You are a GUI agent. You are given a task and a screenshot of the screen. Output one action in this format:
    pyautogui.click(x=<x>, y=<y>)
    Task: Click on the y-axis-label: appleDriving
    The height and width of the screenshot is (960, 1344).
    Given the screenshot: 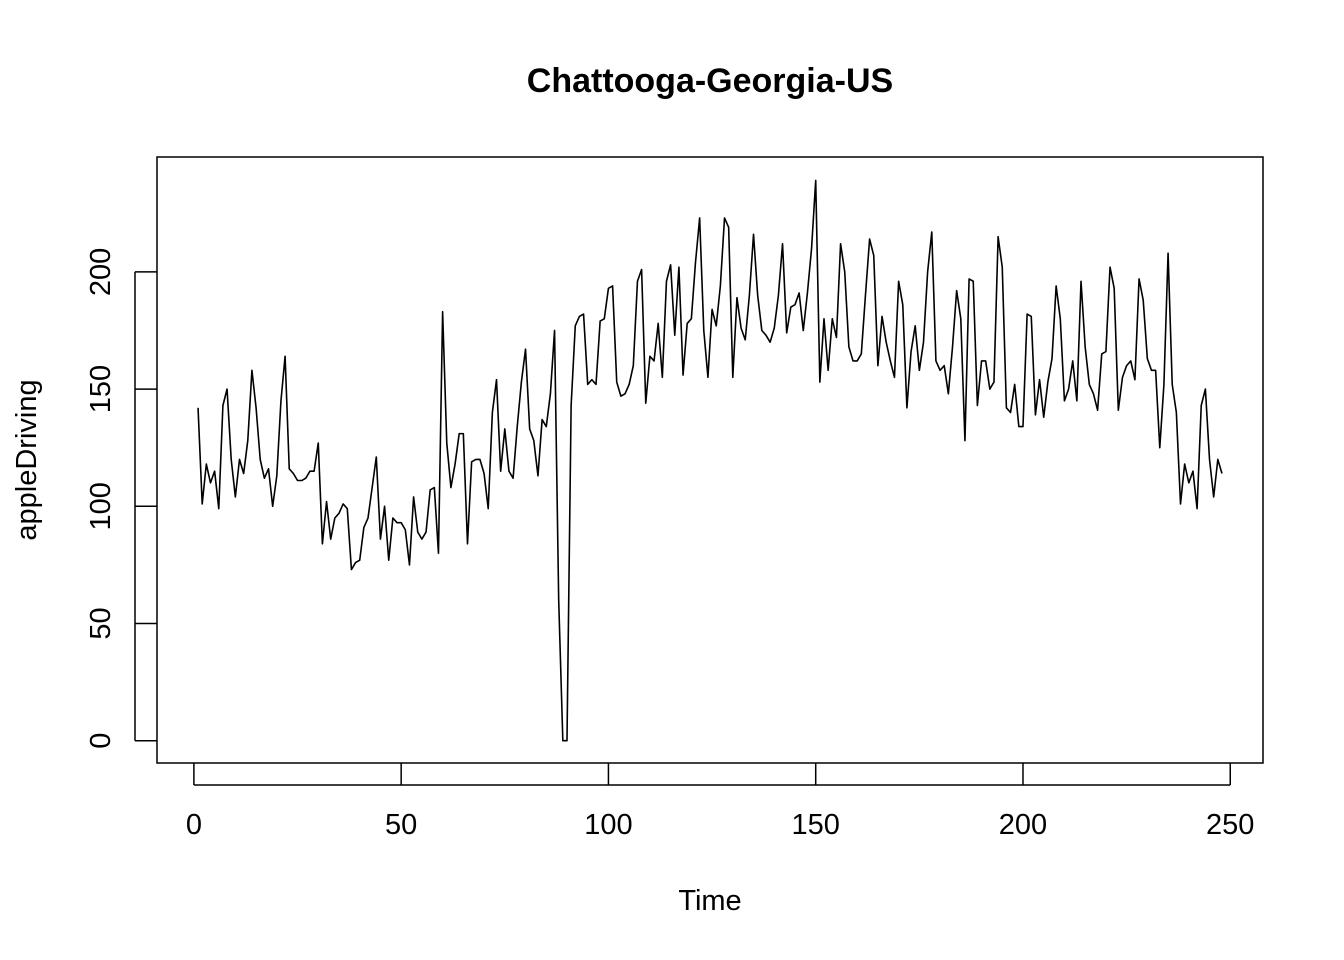 What is the action you would take?
    pyautogui.click(x=27, y=459)
    